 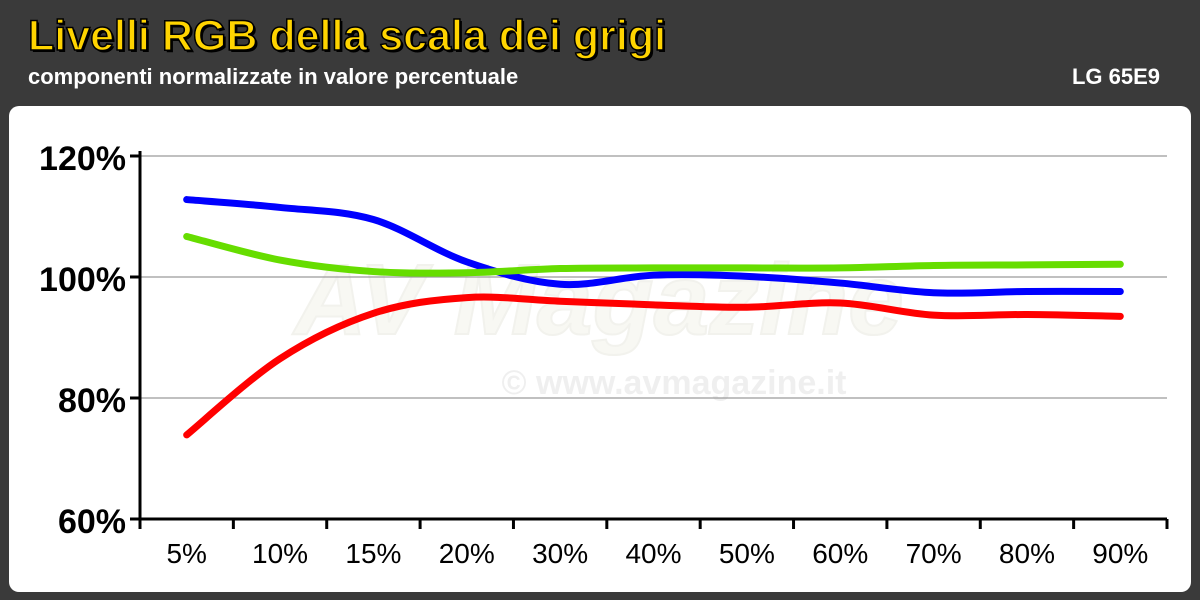 What do you see at coordinates (560, 553) in the screenshot?
I see `x-tick-label: 30%` at bounding box center [560, 553].